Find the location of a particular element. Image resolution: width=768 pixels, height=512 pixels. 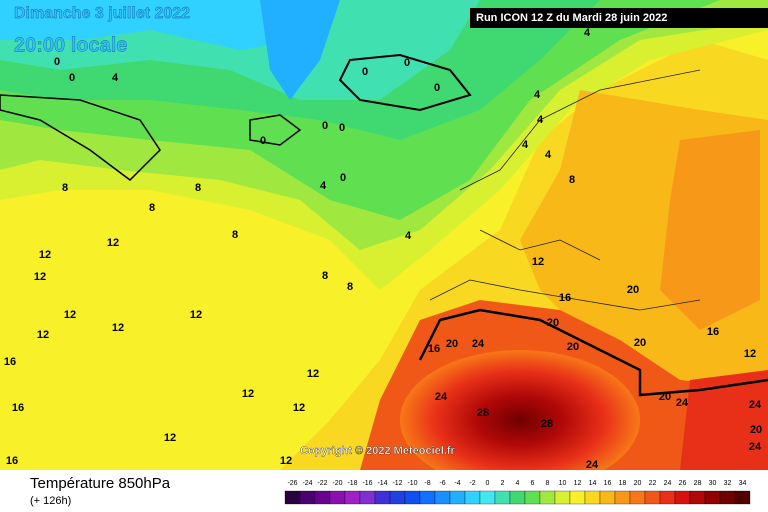

colorbar-label: -24 is located at coordinates (307, 483).